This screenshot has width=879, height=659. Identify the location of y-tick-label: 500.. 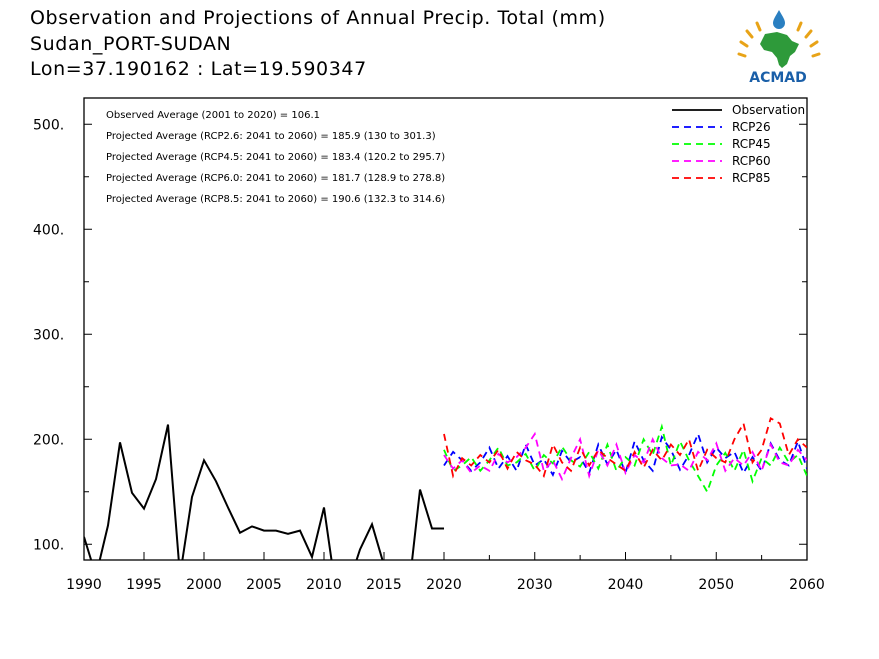
(48, 125).